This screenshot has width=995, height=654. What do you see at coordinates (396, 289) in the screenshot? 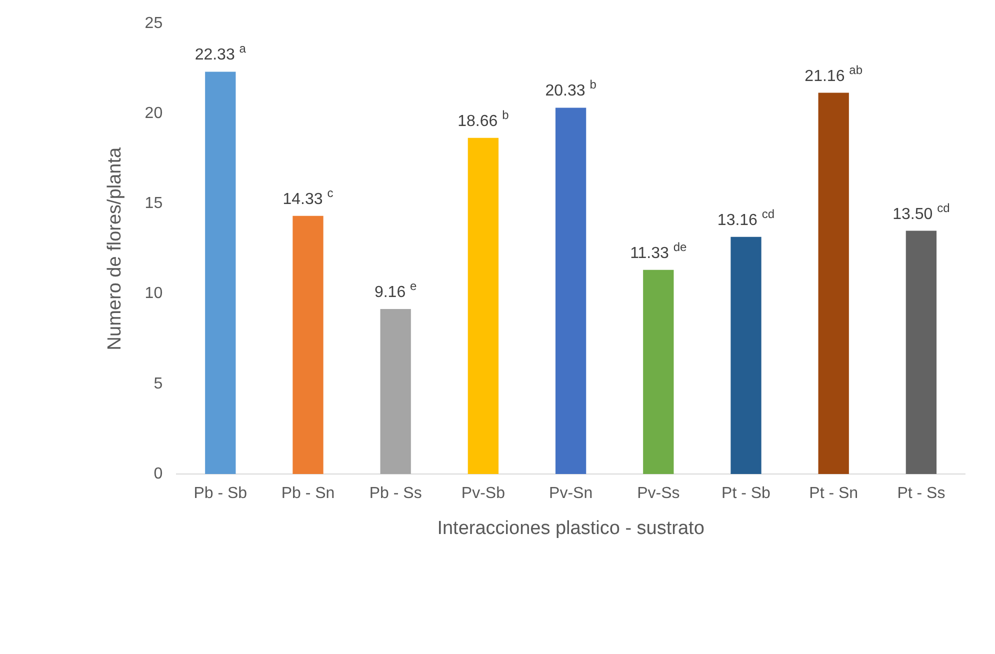
I see `data-label: 9.16 e` at bounding box center [396, 289].